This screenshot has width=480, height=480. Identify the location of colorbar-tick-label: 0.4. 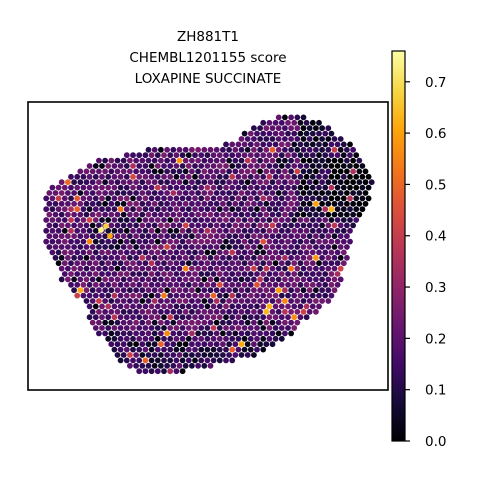
(435, 237).